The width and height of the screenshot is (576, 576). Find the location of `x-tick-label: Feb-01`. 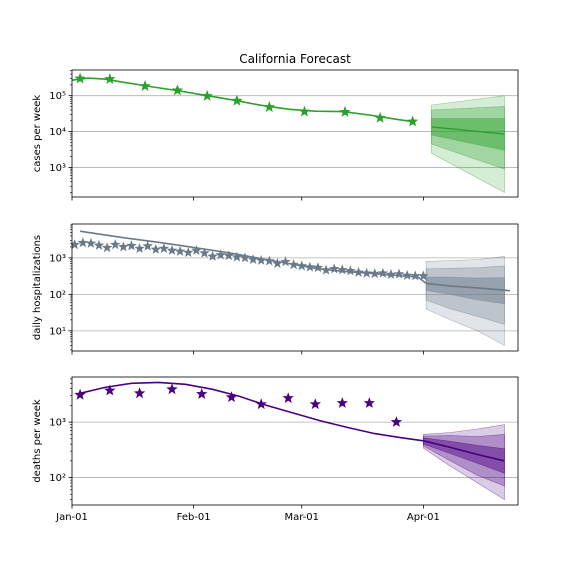

x-tick-label: Feb-01 is located at coordinates (194, 517).